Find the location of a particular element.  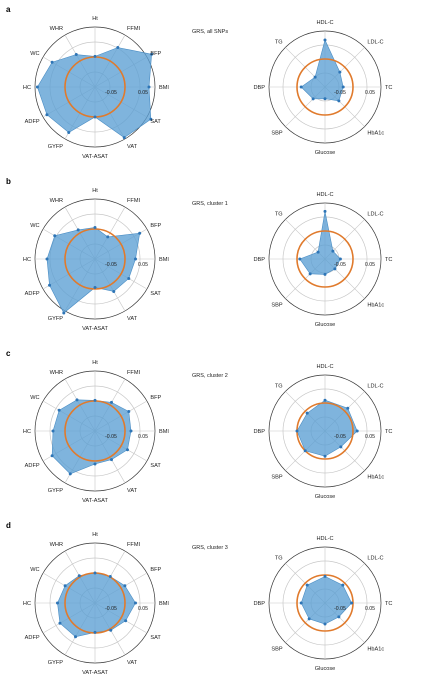

adiposity-axis-label-gyfp: GYFP is located at coordinates (55, 147).